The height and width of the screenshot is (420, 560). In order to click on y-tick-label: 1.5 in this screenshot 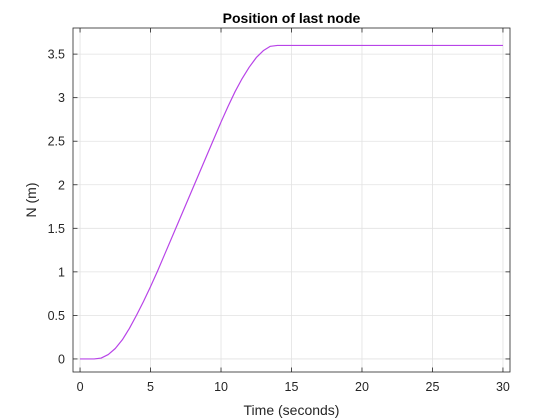, I will do `click(56, 229)`.